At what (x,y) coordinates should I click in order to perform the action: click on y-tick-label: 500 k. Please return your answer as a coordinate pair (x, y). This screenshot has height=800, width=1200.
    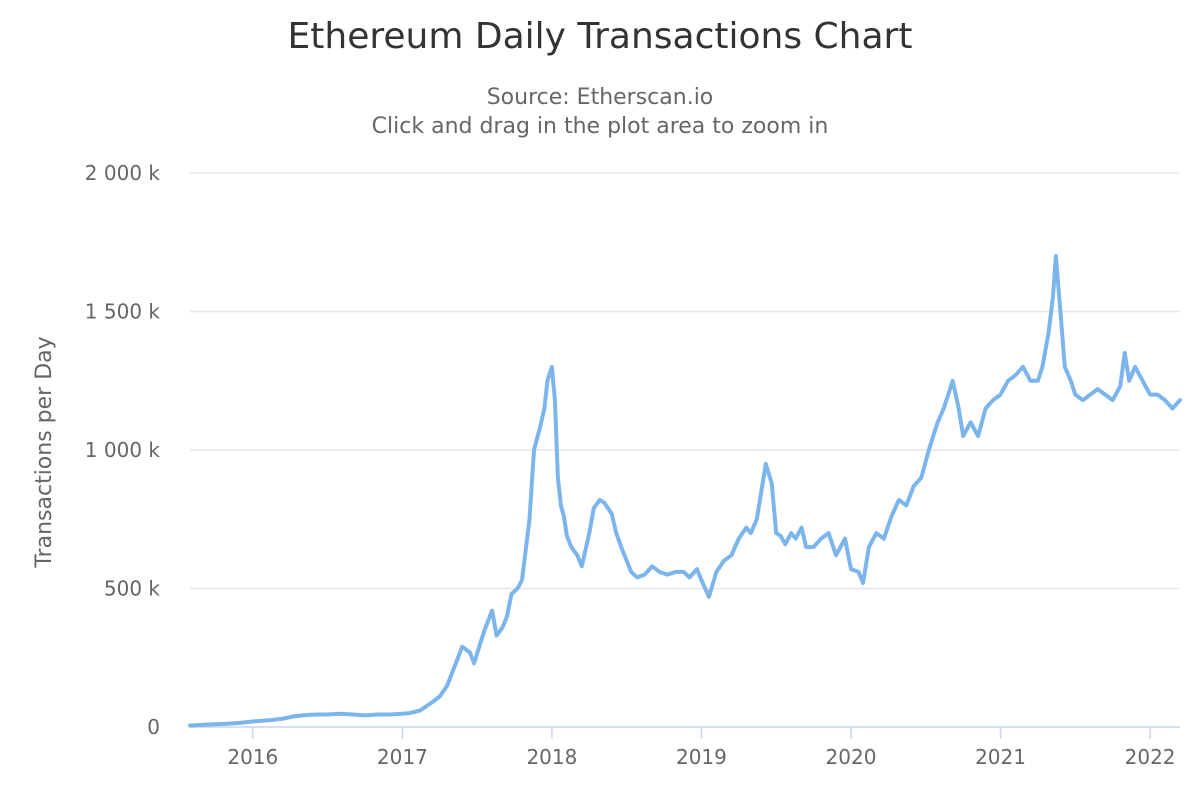
    Looking at the image, I should click on (132, 589).